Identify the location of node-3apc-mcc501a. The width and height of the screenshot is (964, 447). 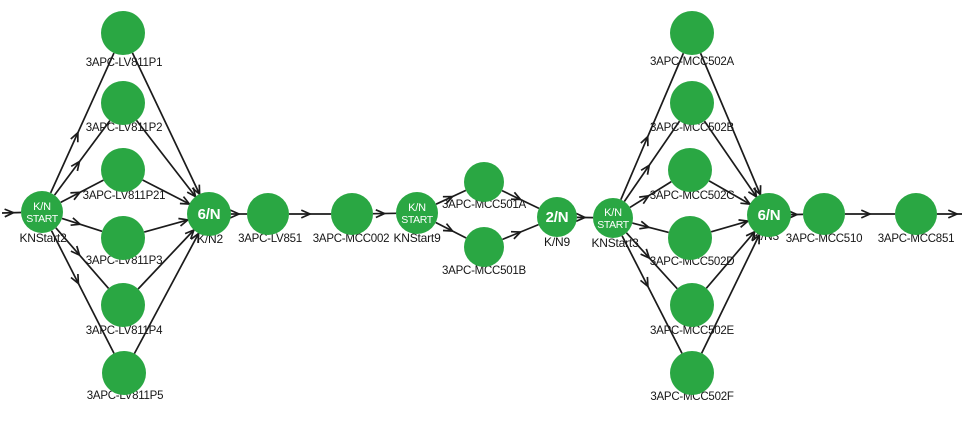
(484, 182).